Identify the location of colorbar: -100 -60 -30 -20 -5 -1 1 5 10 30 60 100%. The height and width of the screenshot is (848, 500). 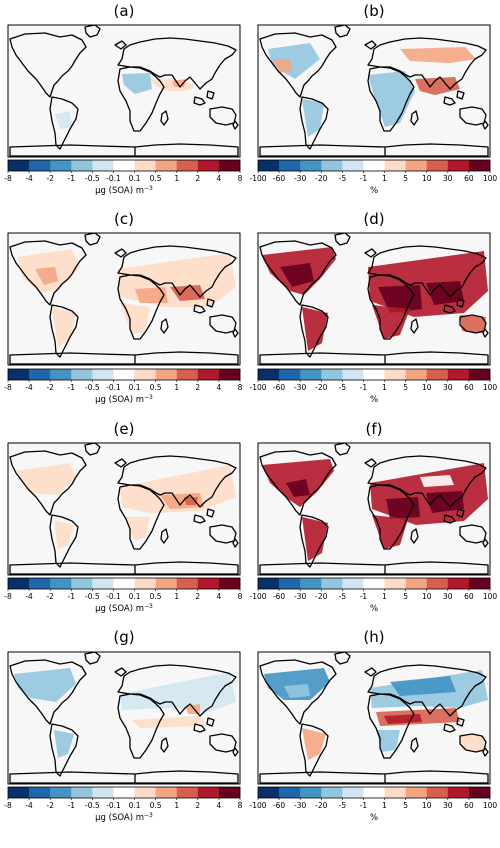
(373, 595).